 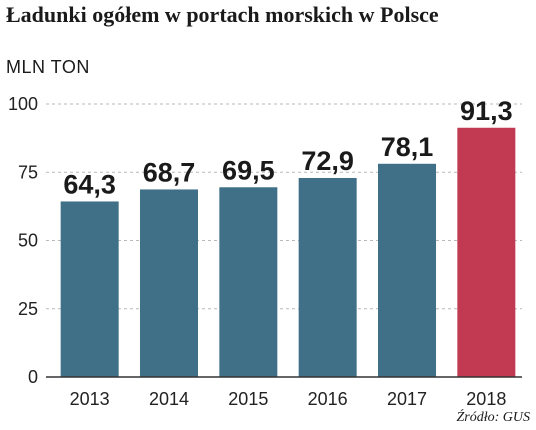 I want to click on x-tick-label: 2014, so click(x=169, y=399).